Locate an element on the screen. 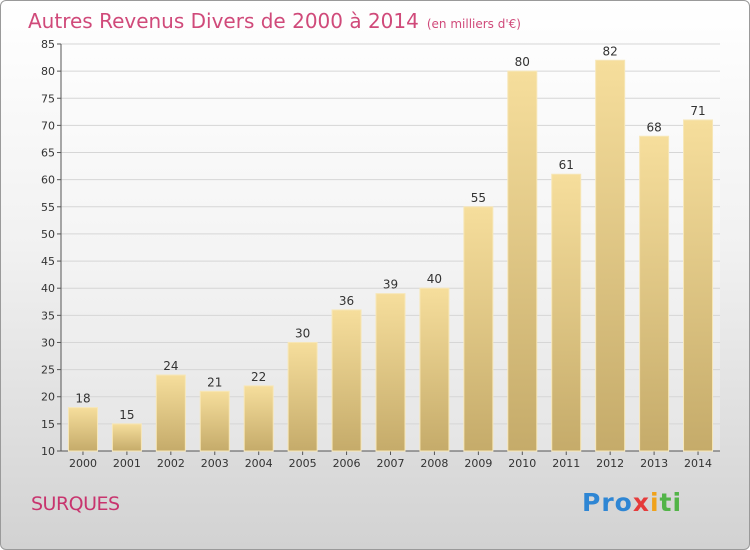  data-label: 15 is located at coordinates (126, 415).